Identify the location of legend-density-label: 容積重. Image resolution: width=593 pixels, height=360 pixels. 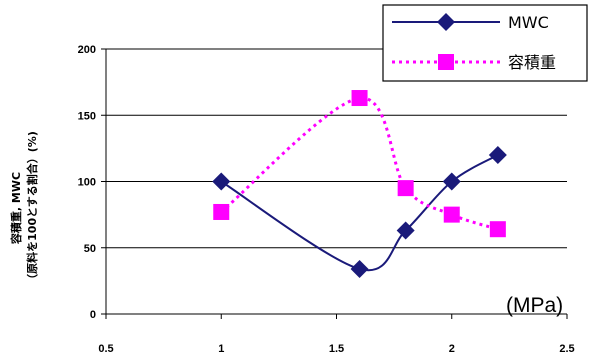
(532, 62).